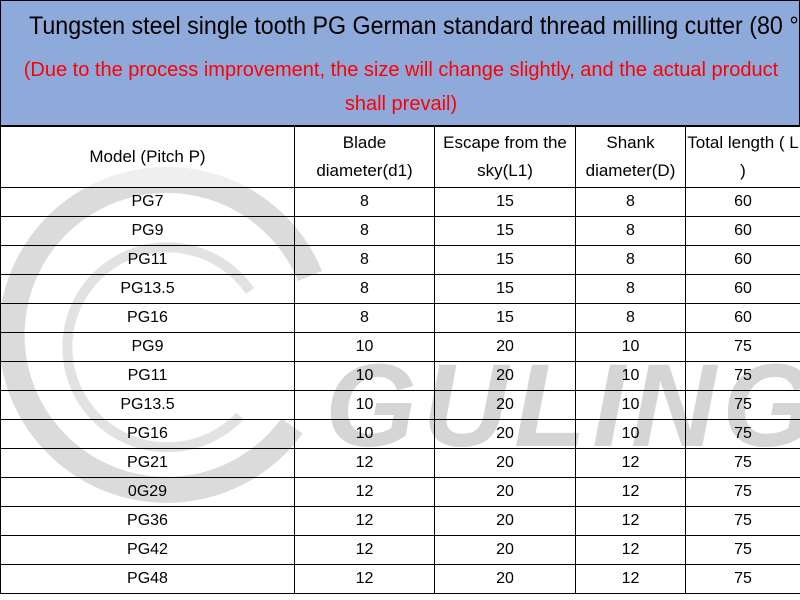 Image resolution: width=800 pixels, height=600 pixels. What do you see at coordinates (147, 463) in the screenshot?
I see `cell-model: PG21` at bounding box center [147, 463].